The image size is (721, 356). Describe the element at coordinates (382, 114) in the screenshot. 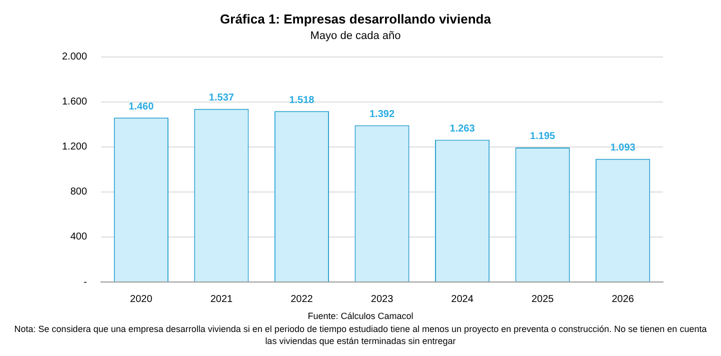

I see `data-label: 1.392` at that location.